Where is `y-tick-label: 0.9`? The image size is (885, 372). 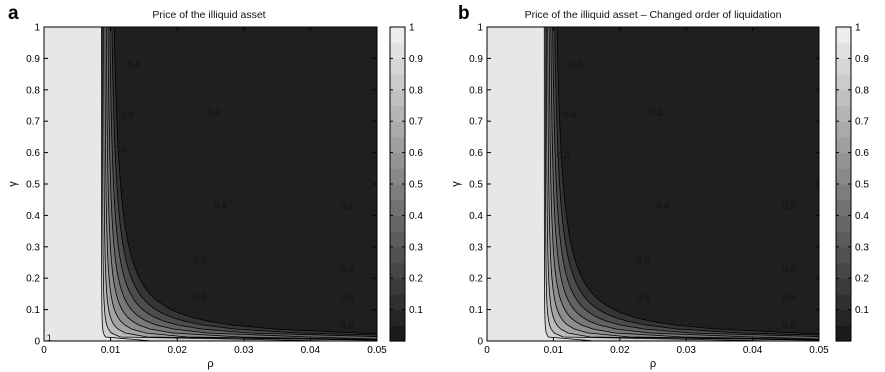
y-tick-label: 0.9 is located at coordinates (476, 59).